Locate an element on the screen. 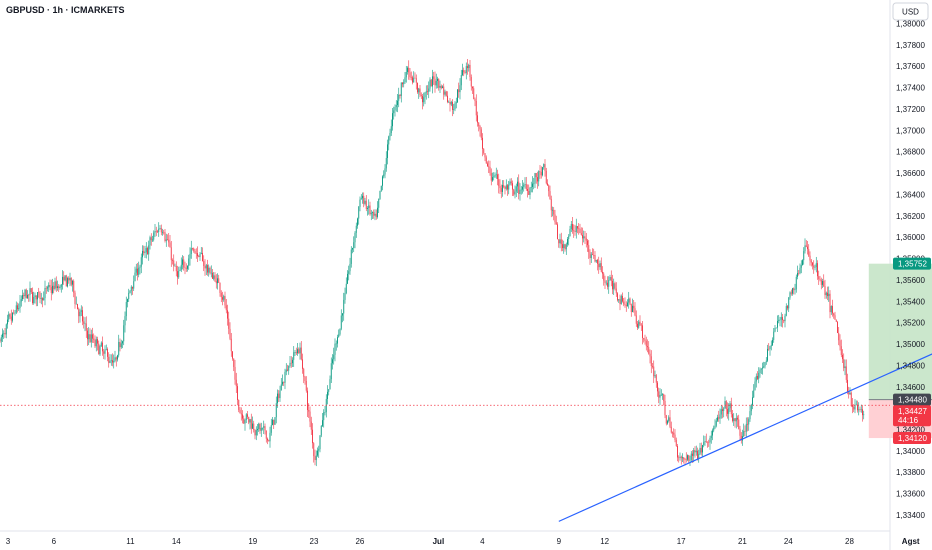 This screenshot has width=932, height=550. stop-price-tag: 1,34120 is located at coordinates (912, 438).